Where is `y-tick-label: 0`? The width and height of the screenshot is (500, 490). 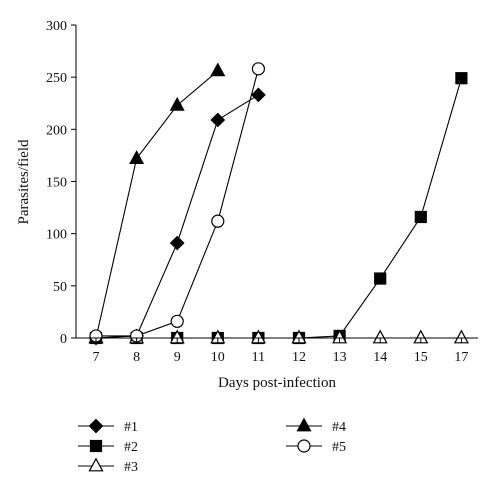
y-tick-label: 0 is located at coordinates (63, 339).